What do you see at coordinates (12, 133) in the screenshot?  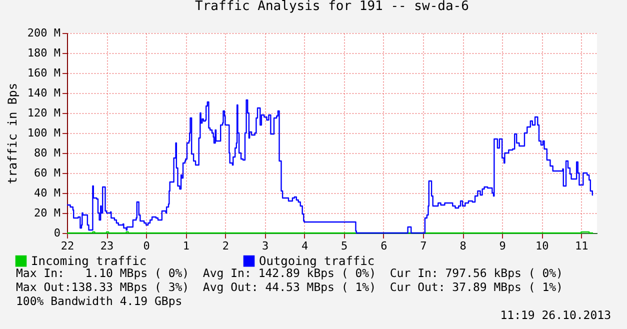 I see `y-axis-title: traffic in Bps` at bounding box center [12, 133].